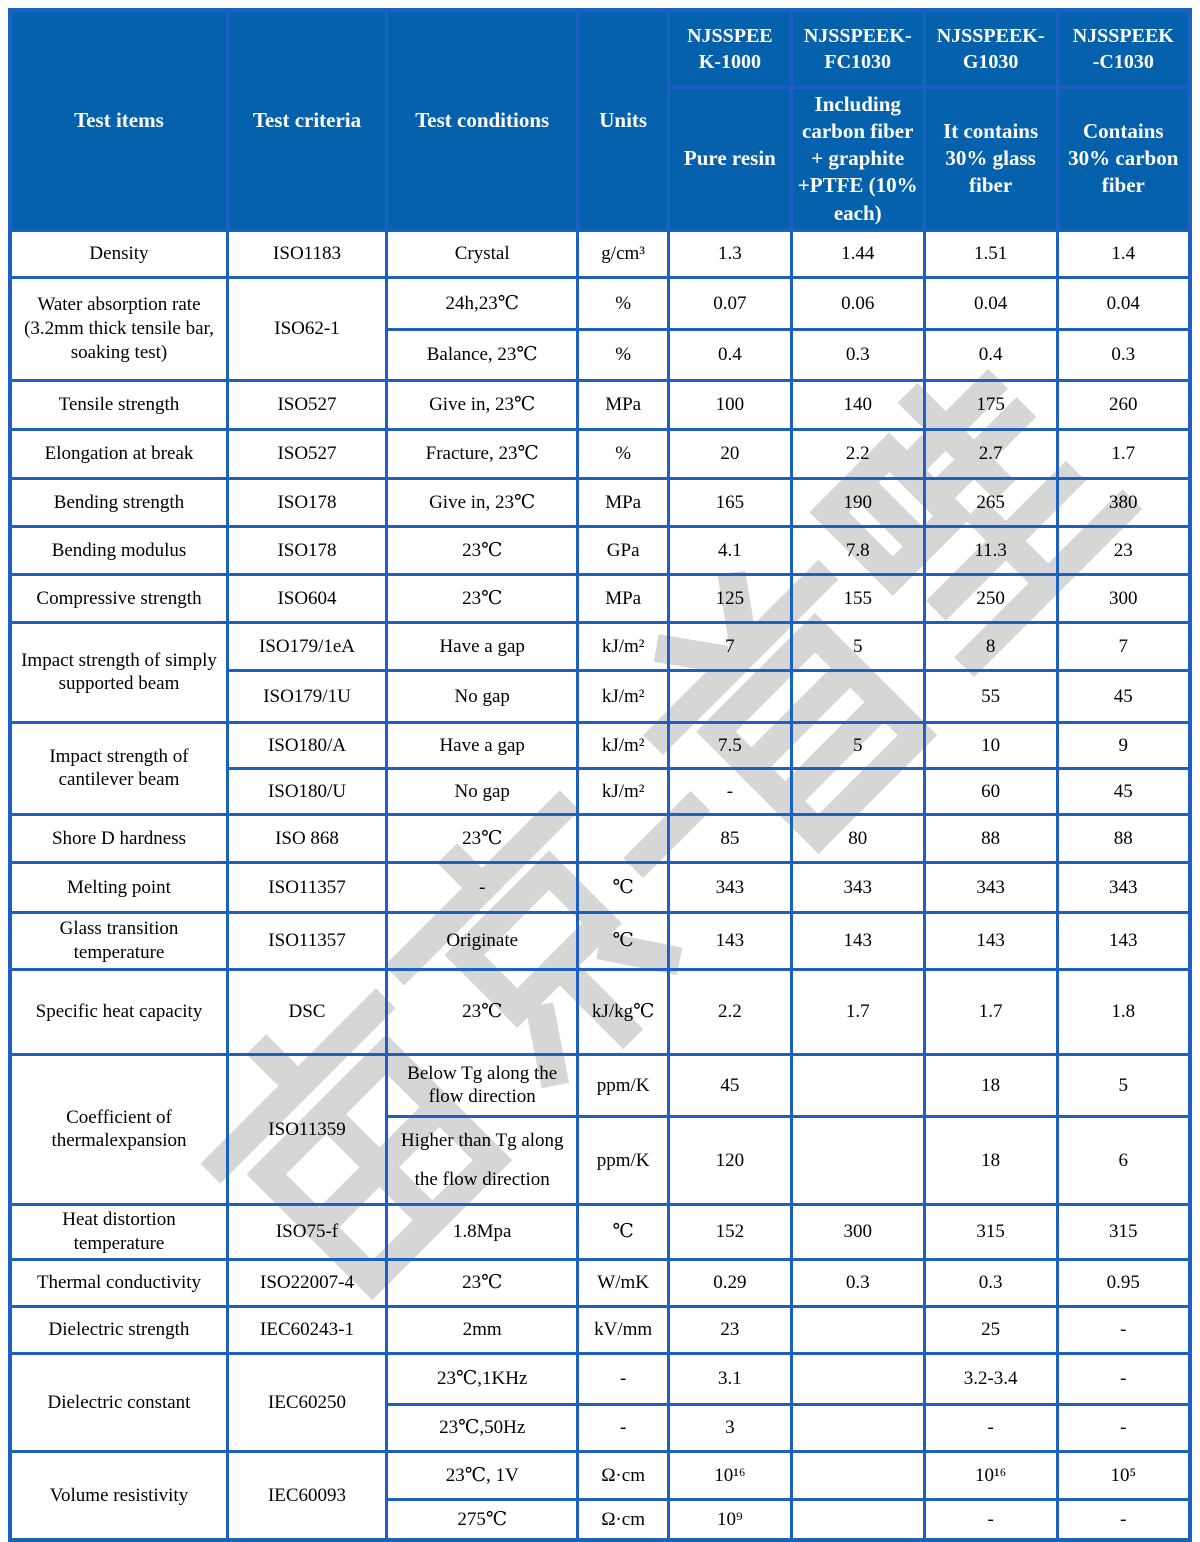 Image resolution: width=1200 pixels, height=1542 pixels. Describe the element at coordinates (1123, 1427) in the screenshot. I see `cell-value: -` at that location.